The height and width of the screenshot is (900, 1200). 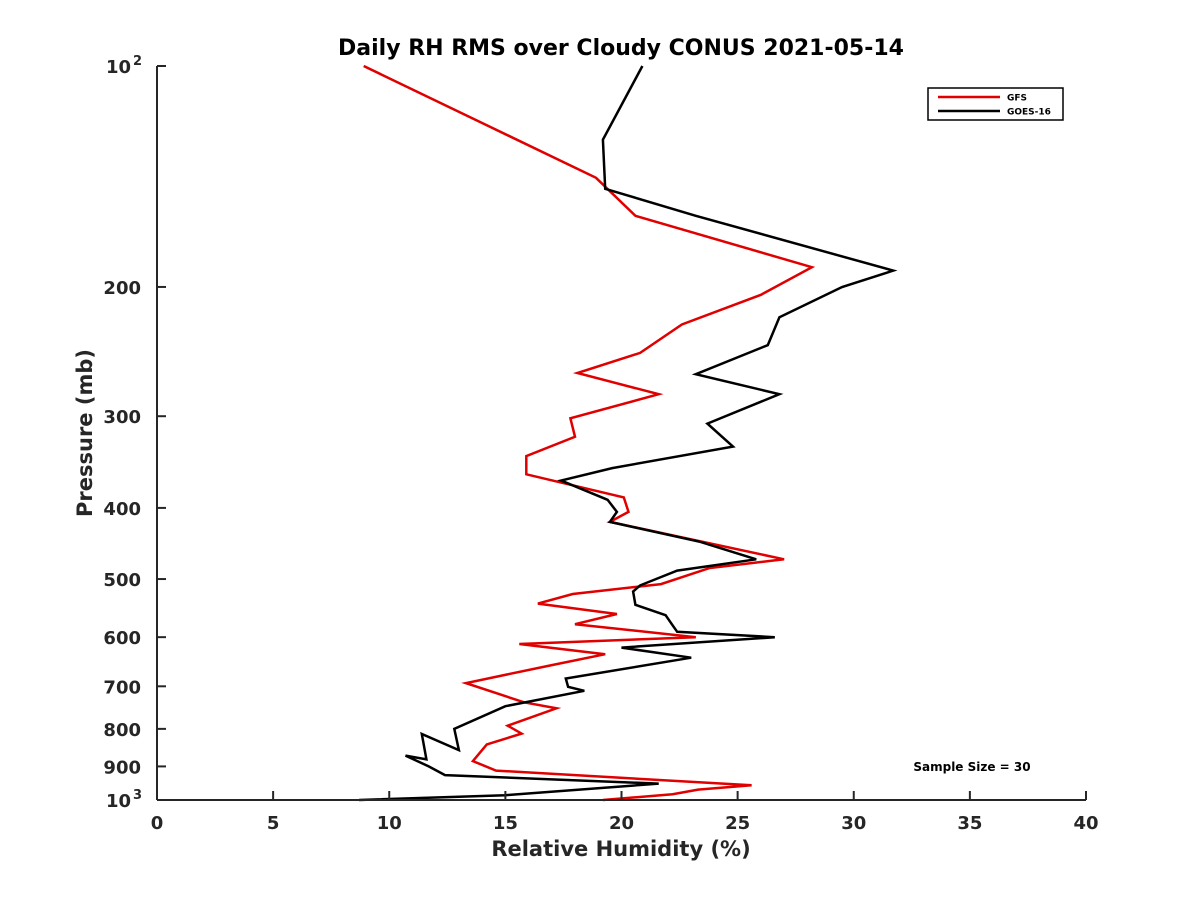 What do you see at coordinates (625, 812) in the screenshot?
I see `x-ticks: 0 5 10 15 20 25 30 35 40` at bounding box center [625, 812].